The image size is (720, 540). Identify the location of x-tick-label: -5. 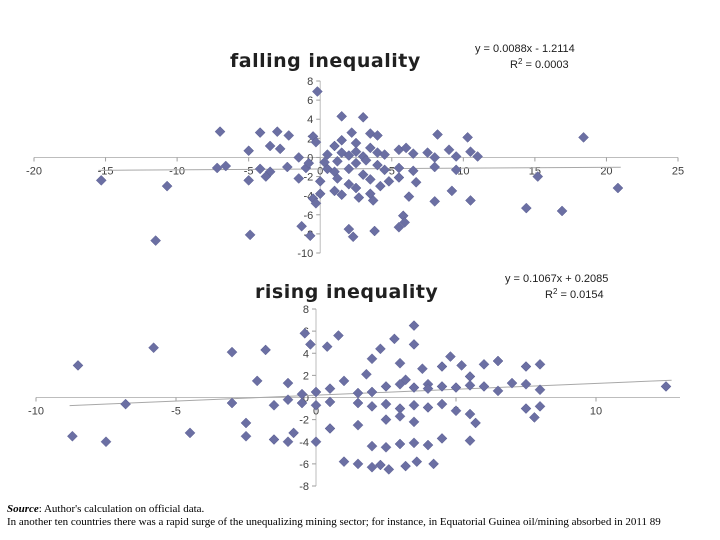
(176, 412).